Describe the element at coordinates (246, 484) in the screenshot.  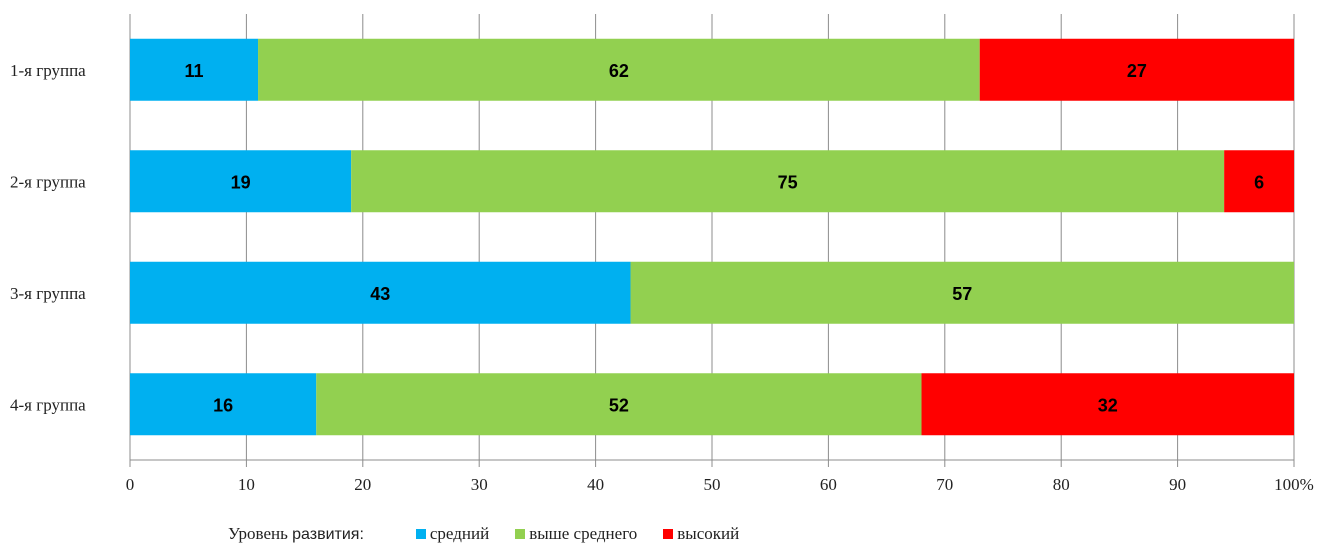
I see `x-tick-label: 10` at that location.